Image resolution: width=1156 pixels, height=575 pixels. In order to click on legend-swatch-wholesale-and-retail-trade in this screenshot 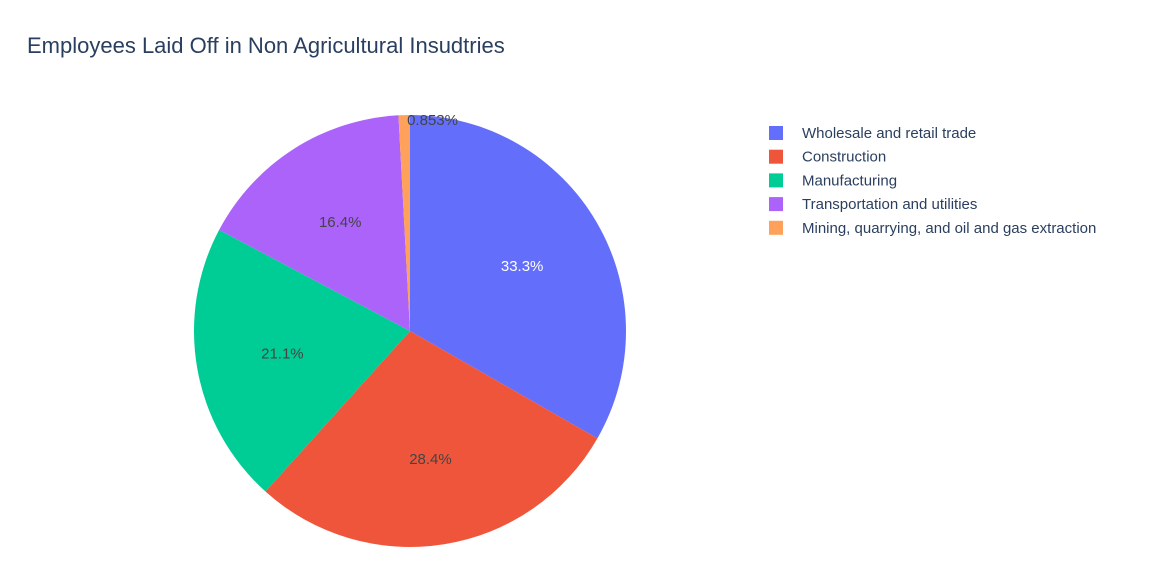, I will do `click(776, 133)`.